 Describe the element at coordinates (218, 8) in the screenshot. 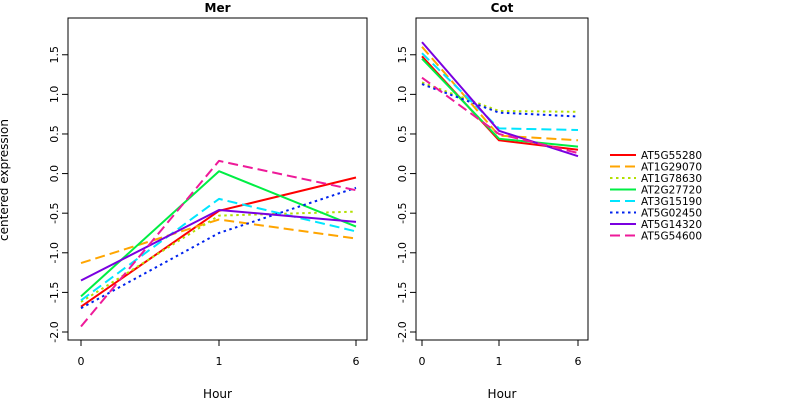

I see `panel-title: Mer` at that location.